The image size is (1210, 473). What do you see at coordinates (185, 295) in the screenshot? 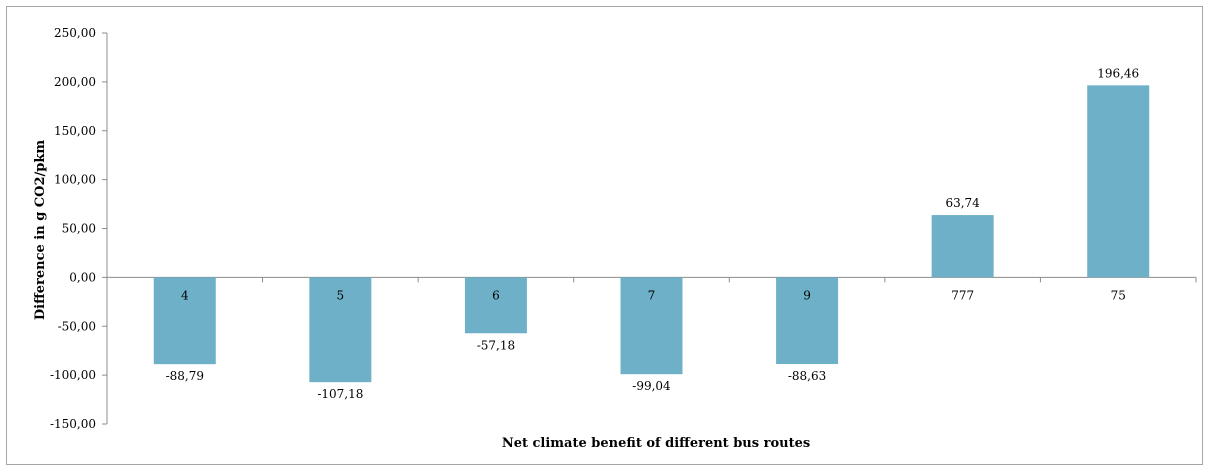
I see `x-tick-label: 4` at bounding box center [185, 295].